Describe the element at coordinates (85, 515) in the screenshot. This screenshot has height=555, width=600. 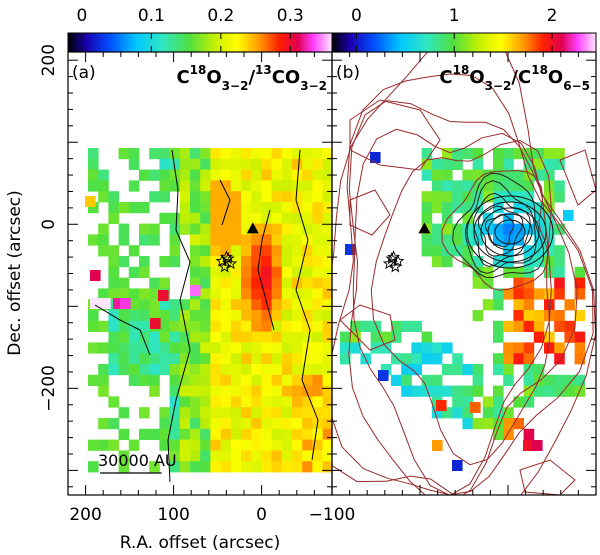
I see `x-tick-label: 200` at that location.